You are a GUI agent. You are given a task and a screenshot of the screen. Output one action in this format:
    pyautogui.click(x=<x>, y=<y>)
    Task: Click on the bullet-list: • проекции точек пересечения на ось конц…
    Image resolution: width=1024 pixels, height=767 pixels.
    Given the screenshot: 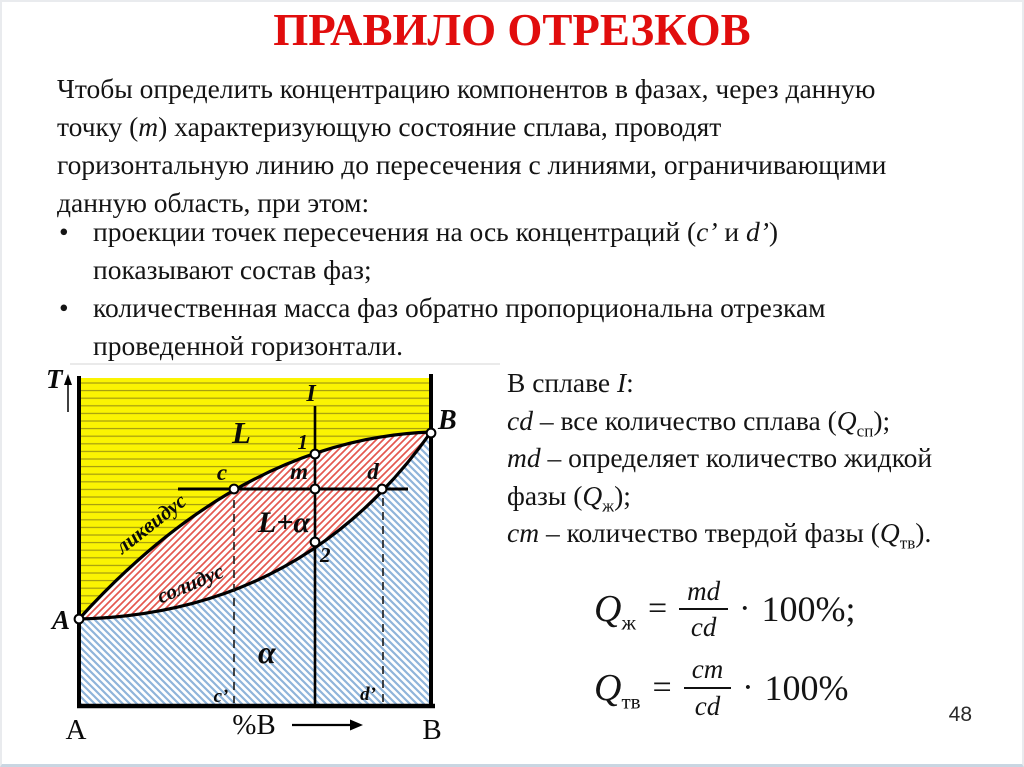 What is the action you would take?
    pyautogui.click(x=442, y=289)
    